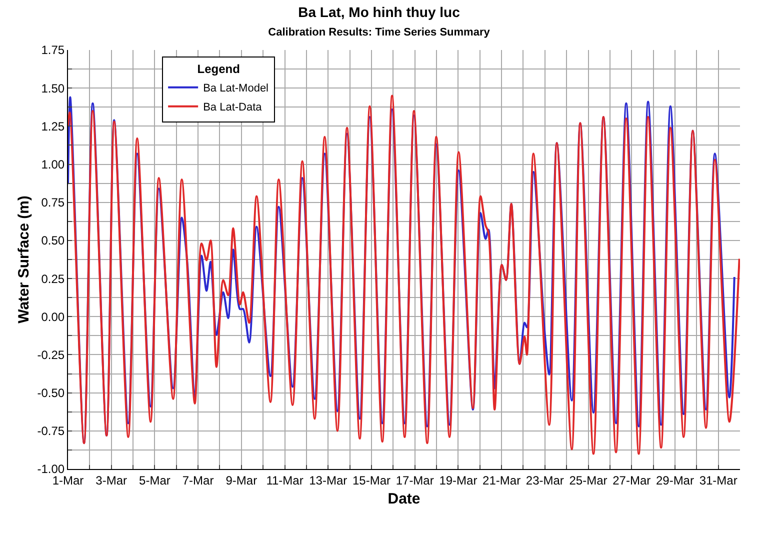 The image size is (758, 533). I want to click on legend-title: Legend, so click(218, 69).